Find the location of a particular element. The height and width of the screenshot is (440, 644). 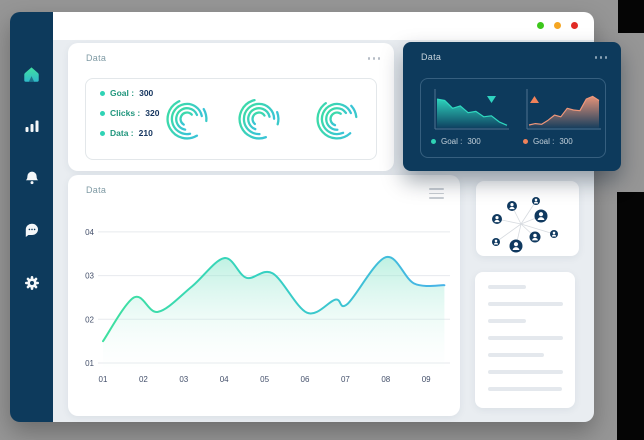

traffic-light-yellow is located at coordinates (557, 25).